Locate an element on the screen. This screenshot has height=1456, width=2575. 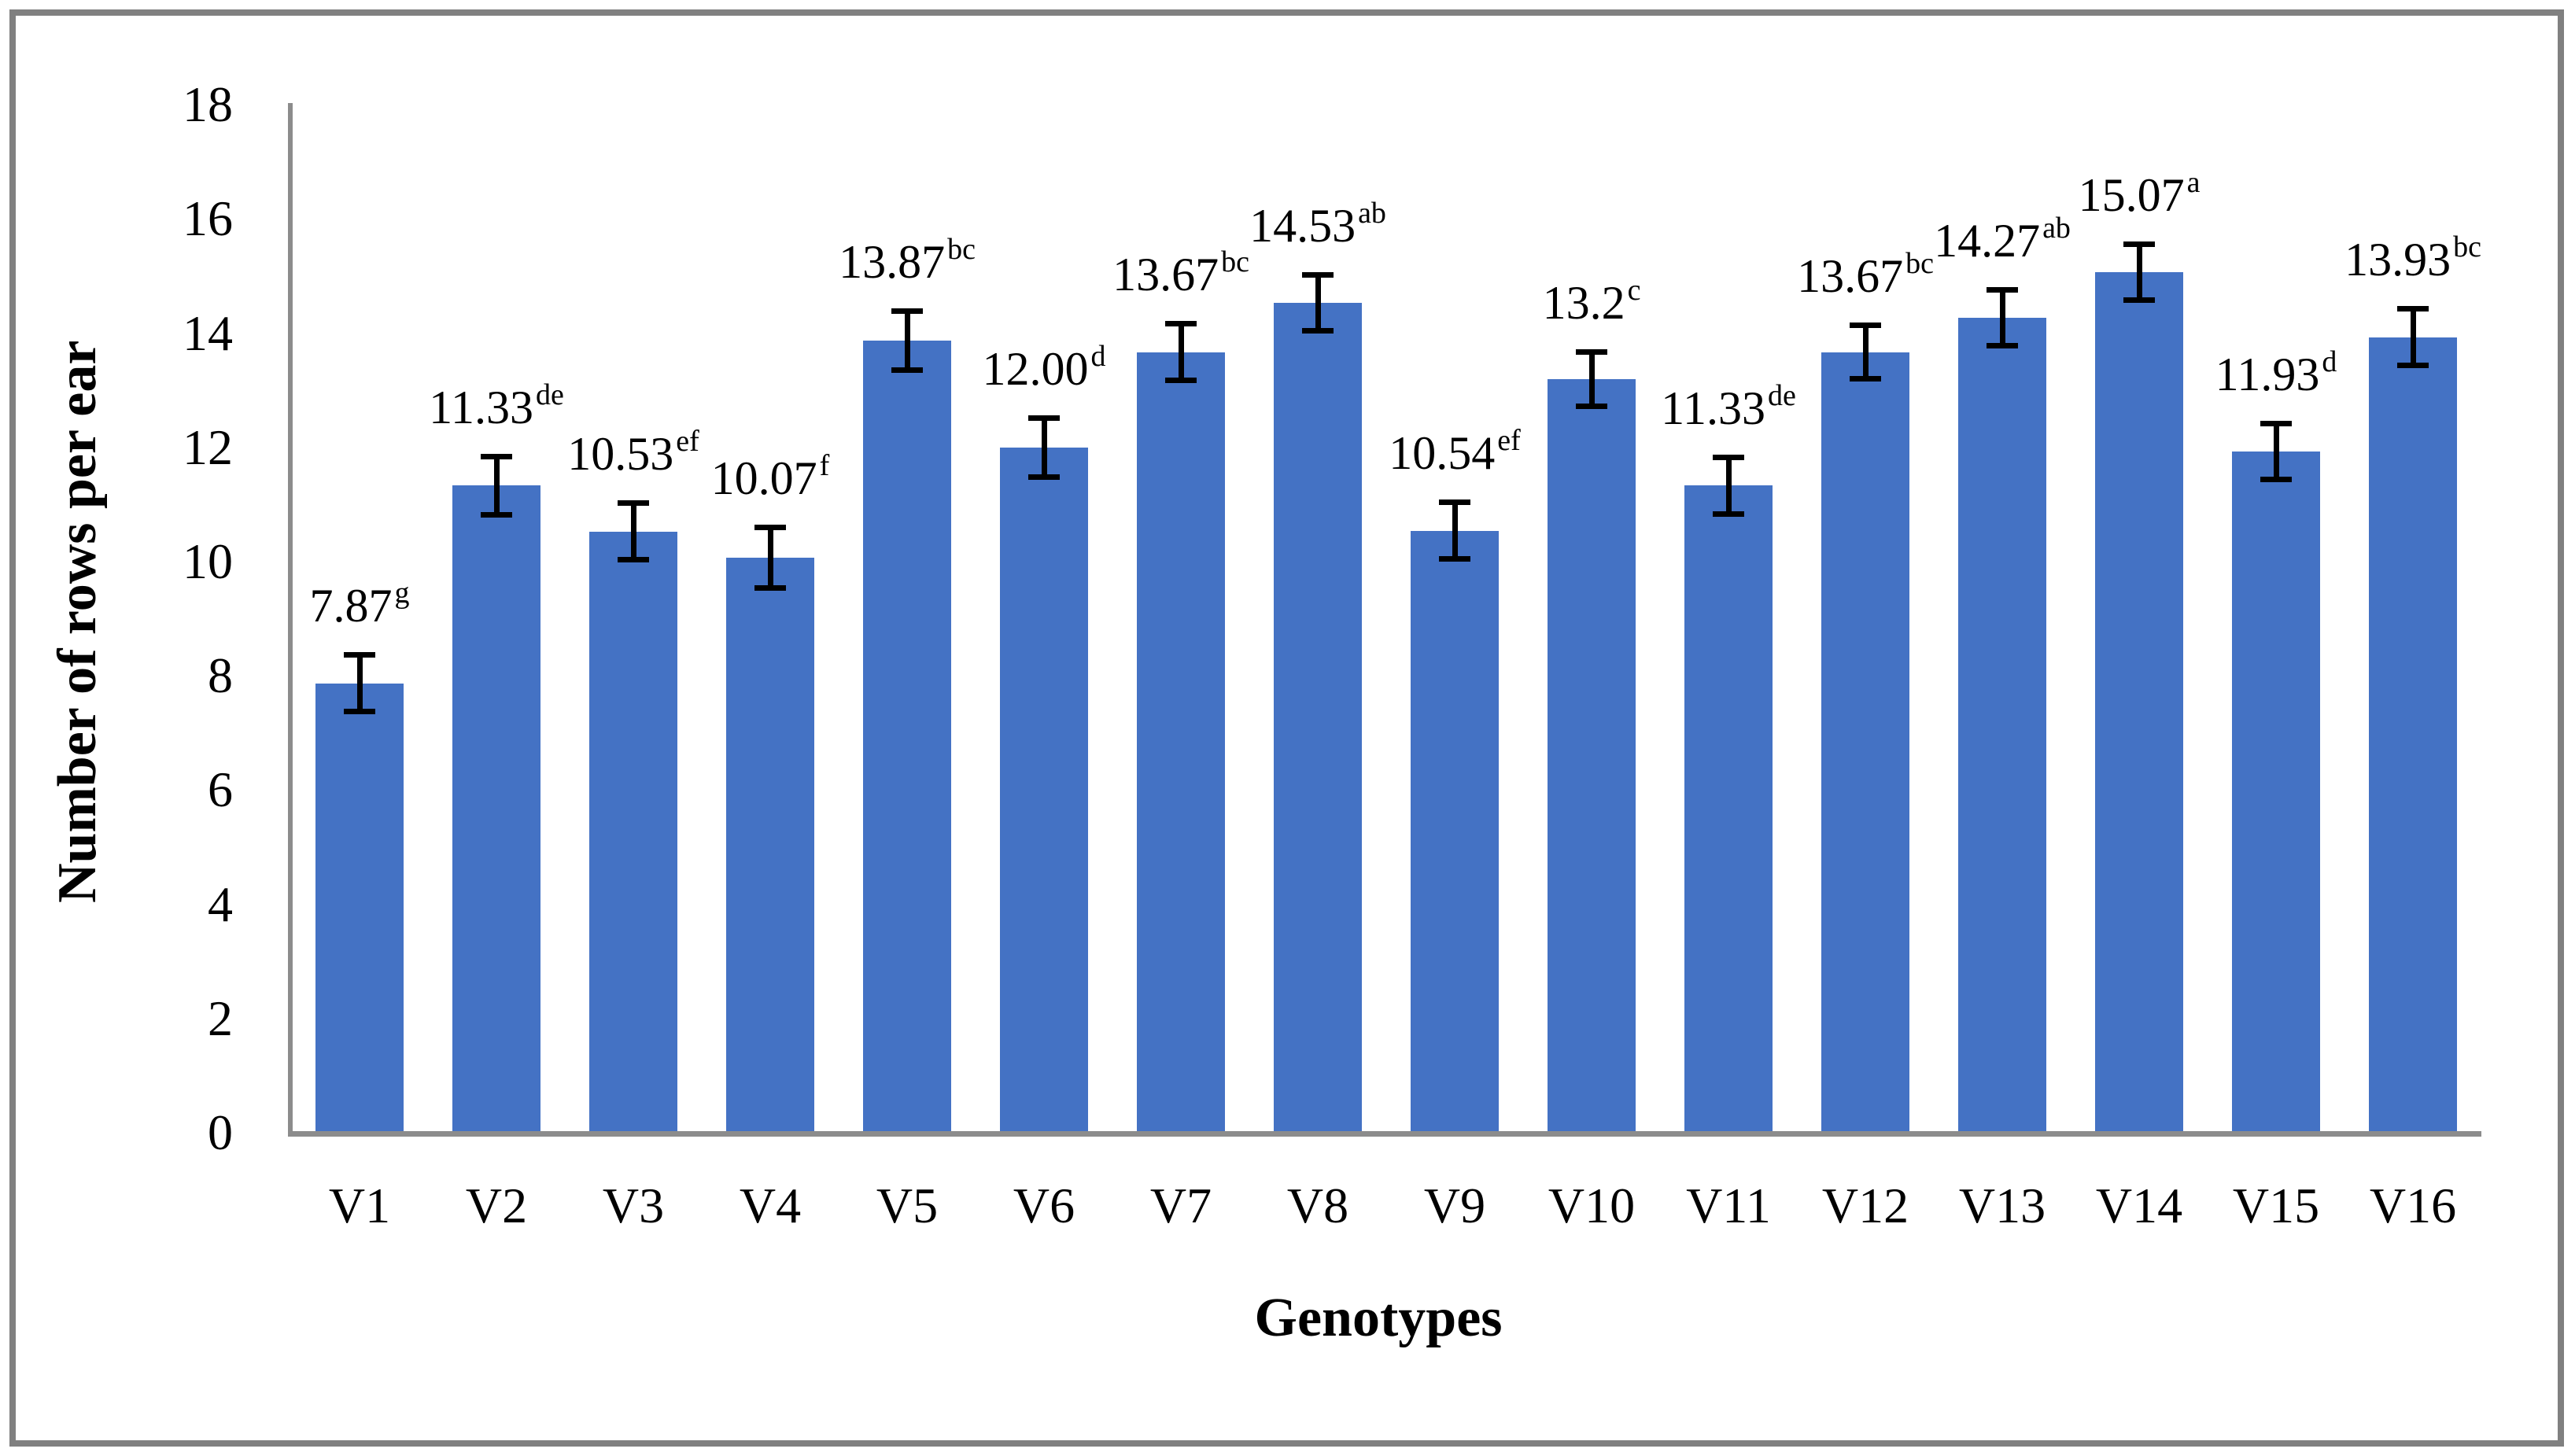
error-bar-line-V13 is located at coordinates (2002, 318).